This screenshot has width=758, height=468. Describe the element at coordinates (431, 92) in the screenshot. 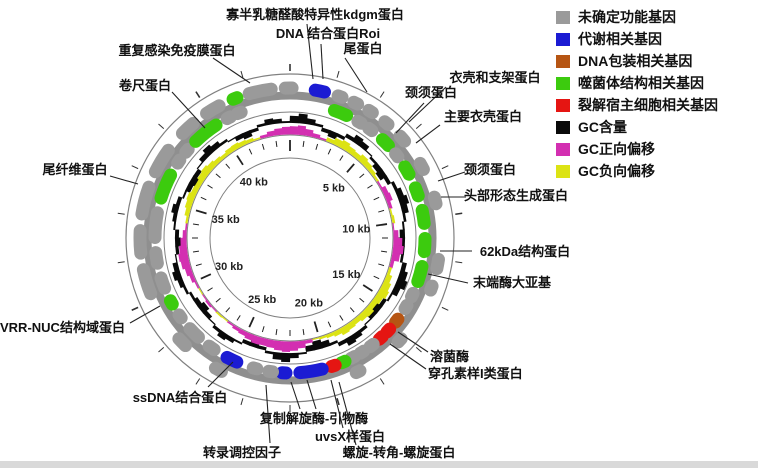

I see `gene-label: 颈须蛋白` at that location.